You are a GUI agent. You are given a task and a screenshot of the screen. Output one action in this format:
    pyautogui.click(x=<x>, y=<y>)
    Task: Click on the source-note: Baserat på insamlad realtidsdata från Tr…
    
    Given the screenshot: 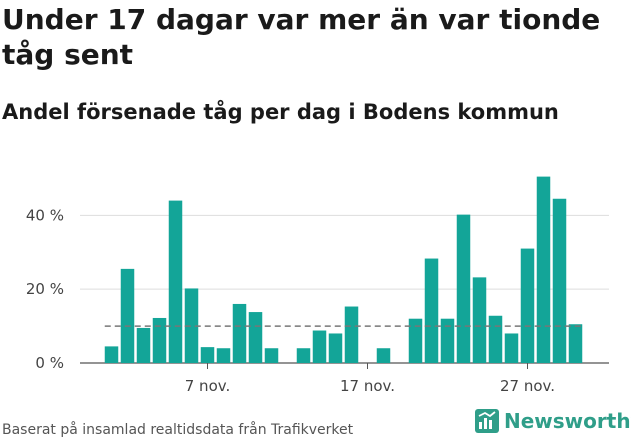 What is the action you would take?
    pyautogui.click(x=178, y=430)
    